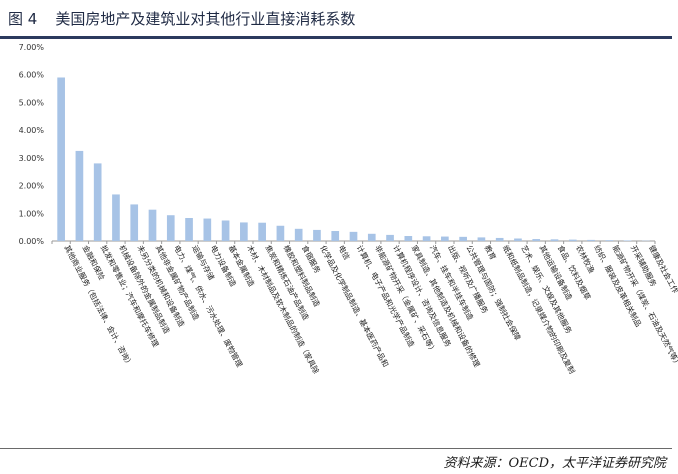  I want to click on y-tick-label: 6.00%, so click(32, 75).